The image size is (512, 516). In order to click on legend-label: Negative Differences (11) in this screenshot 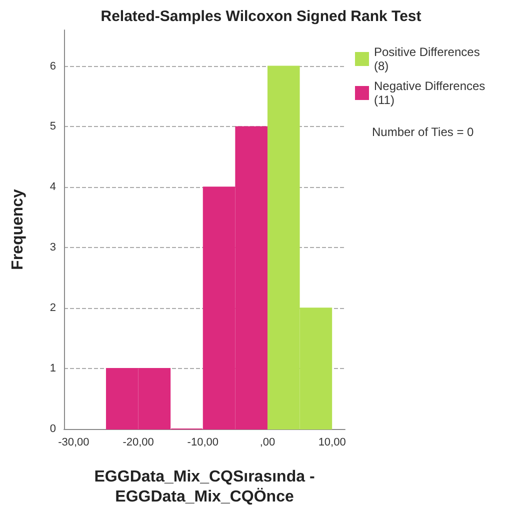, I will do `click(430, 93)`.